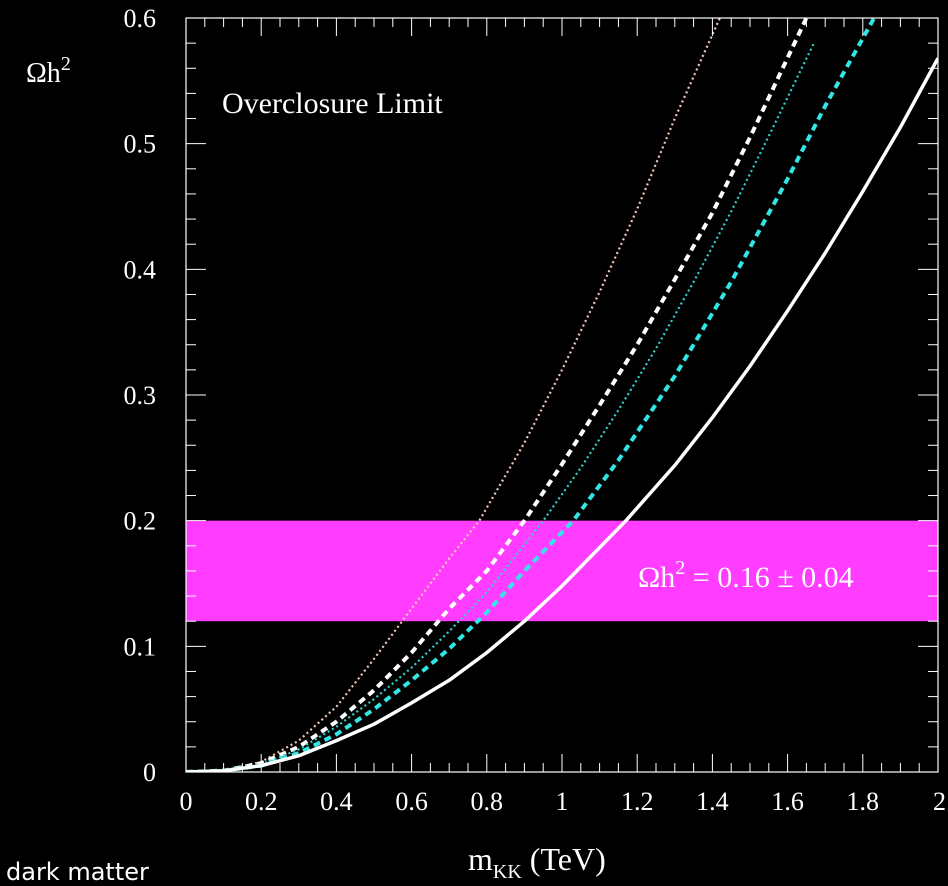  Describe the element at coordinates (336, 801) in the screenshot. I see `x-tick-label: 0.4` at that location.